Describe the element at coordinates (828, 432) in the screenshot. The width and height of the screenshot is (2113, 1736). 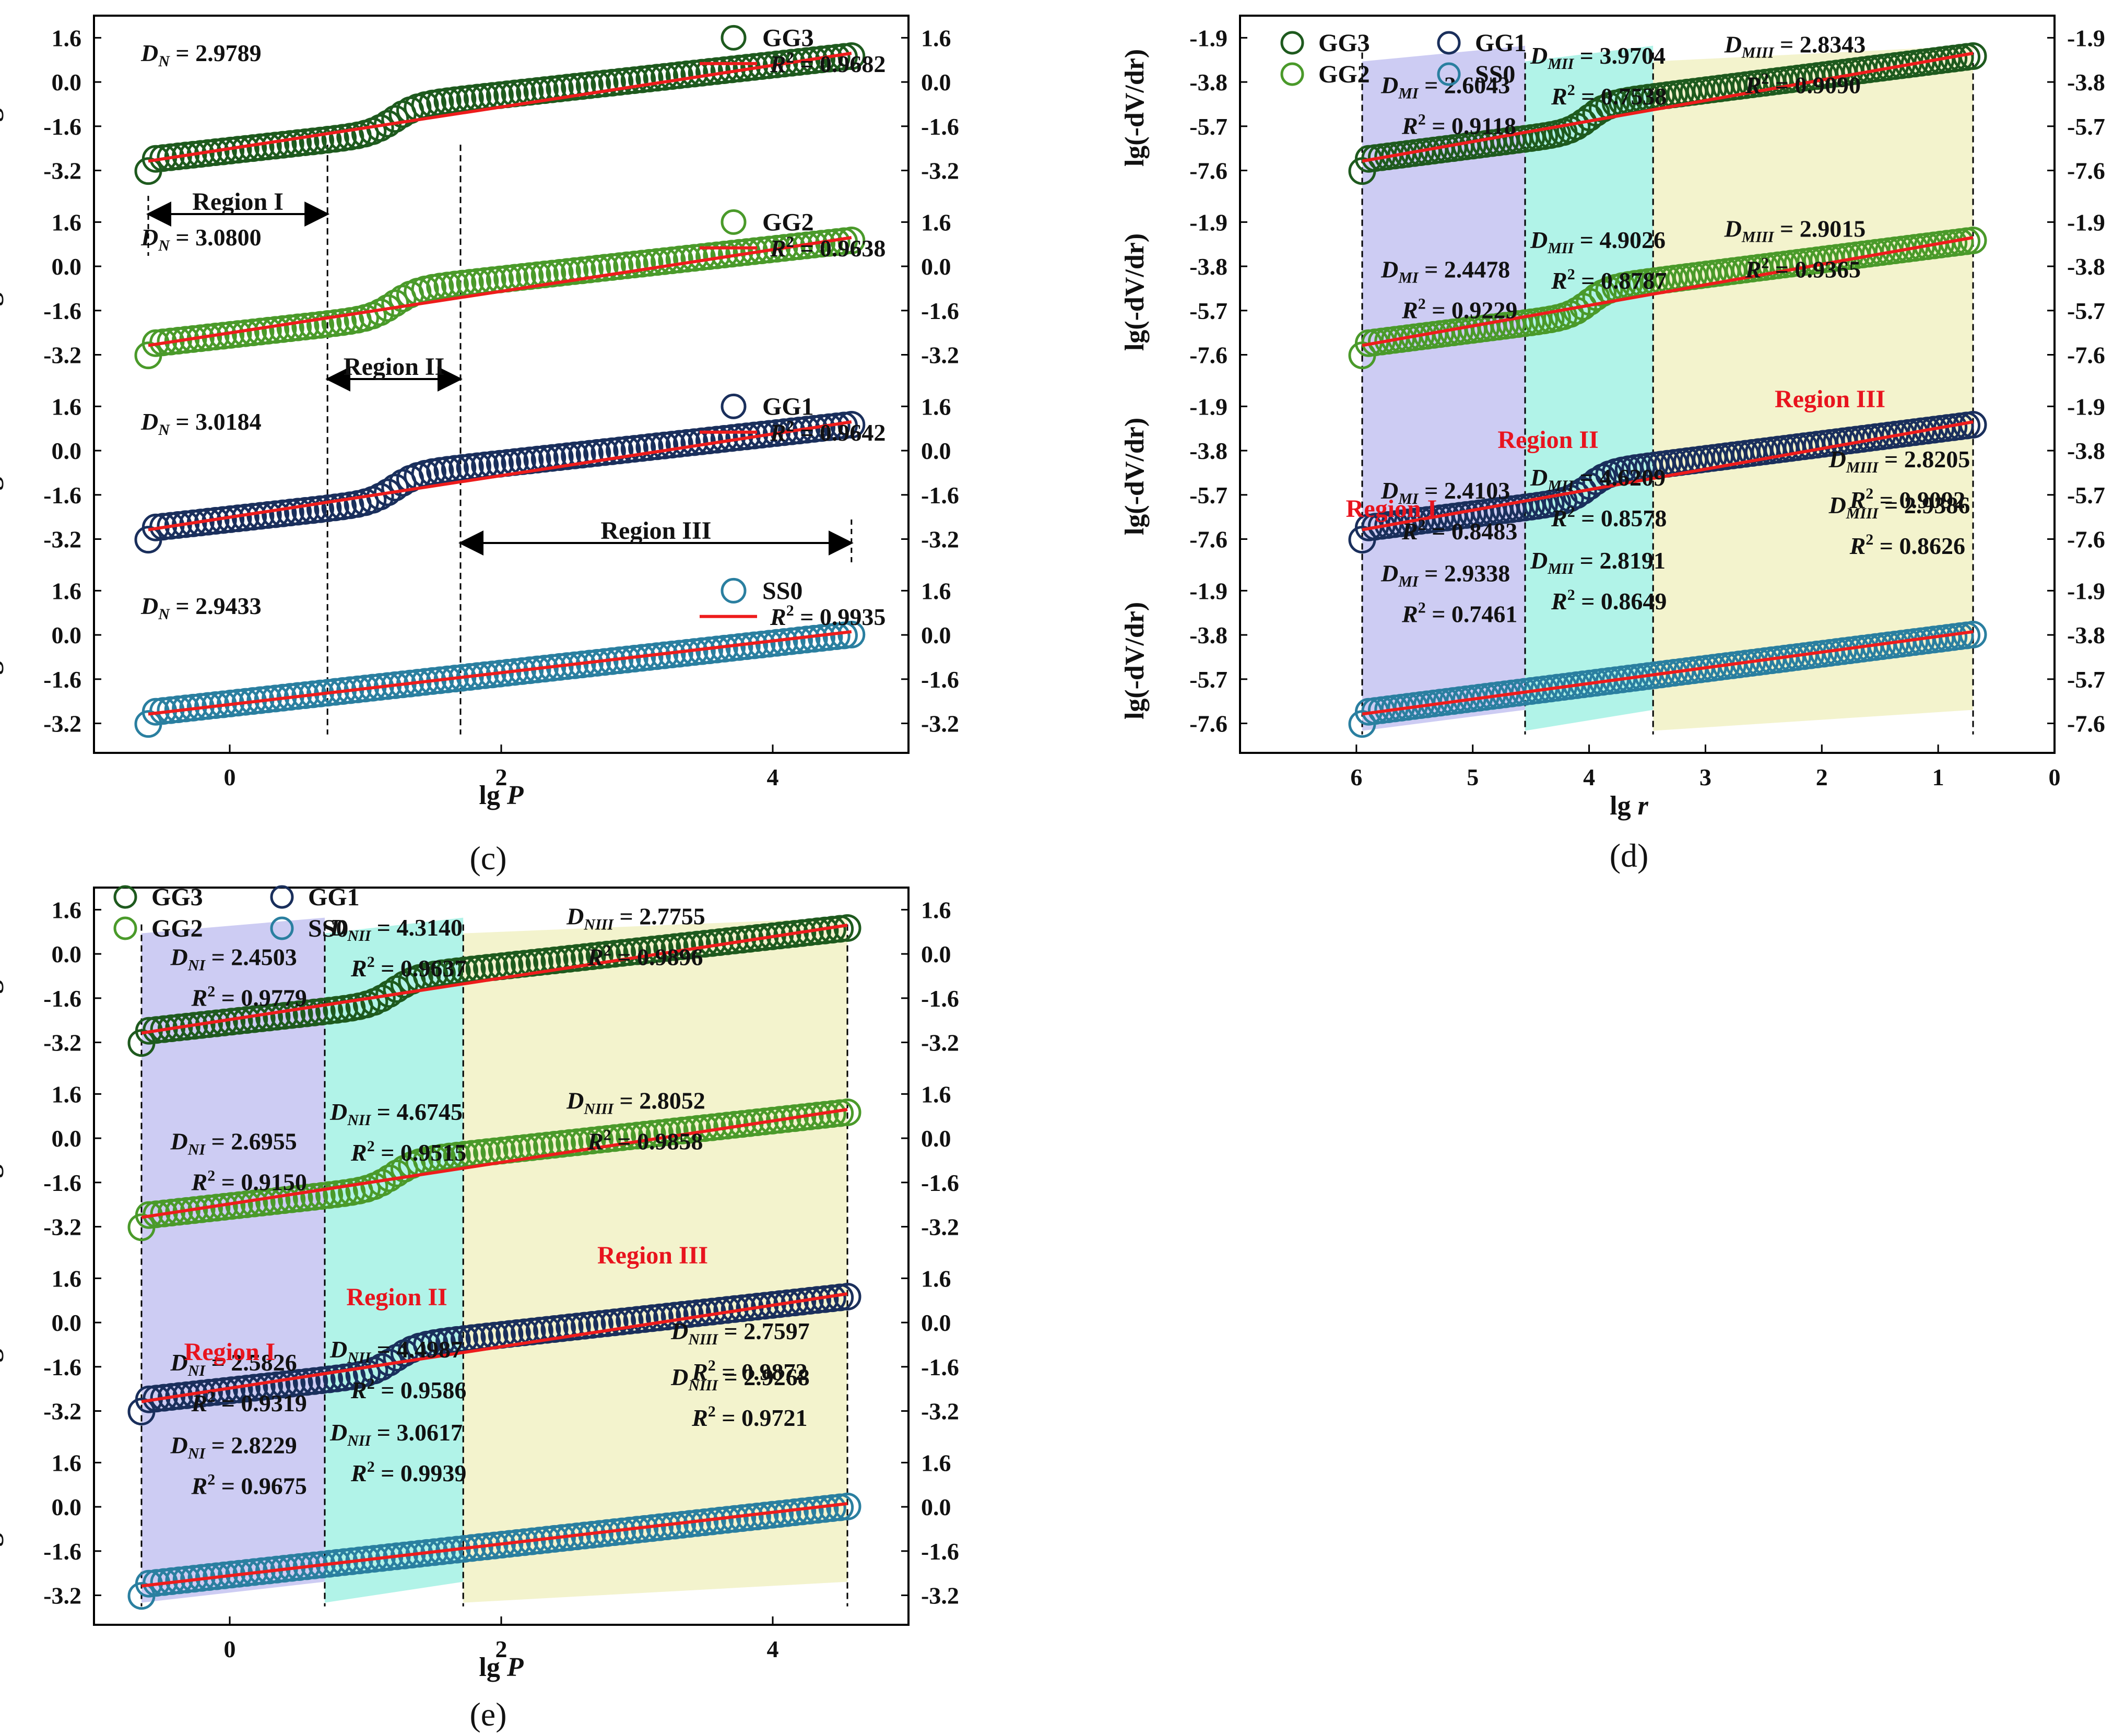
I see `r-squared-label: R2 = 0.9642` at that location.